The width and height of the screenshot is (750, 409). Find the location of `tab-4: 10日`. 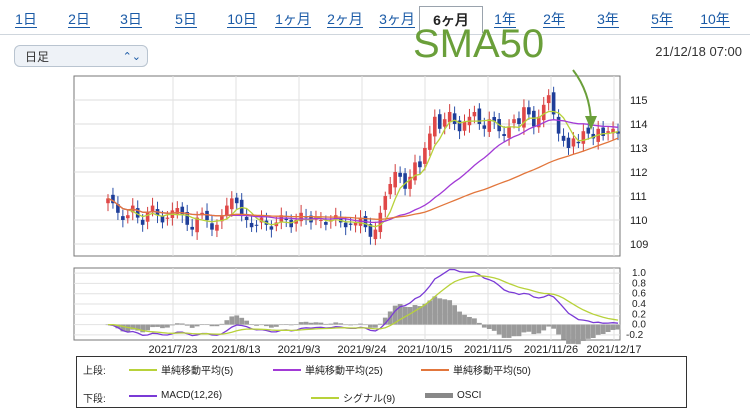

tab-4: 10日 is located at coordinates (242, 19).